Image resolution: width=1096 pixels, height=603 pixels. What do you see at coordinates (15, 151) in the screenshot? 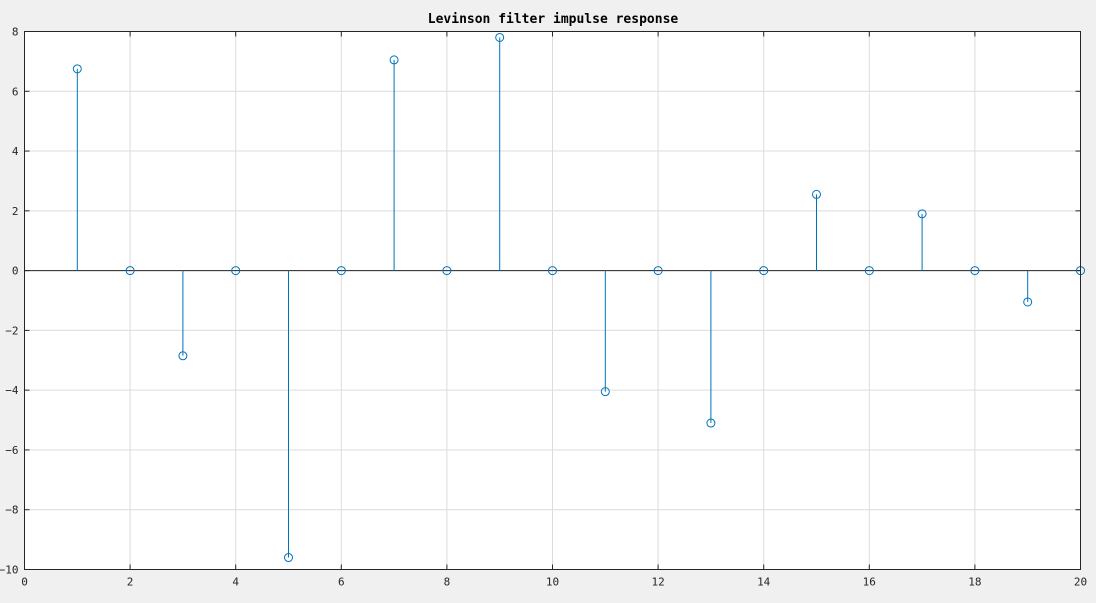
I see `y-tick-label: 4` at bounding box center [15, 151].